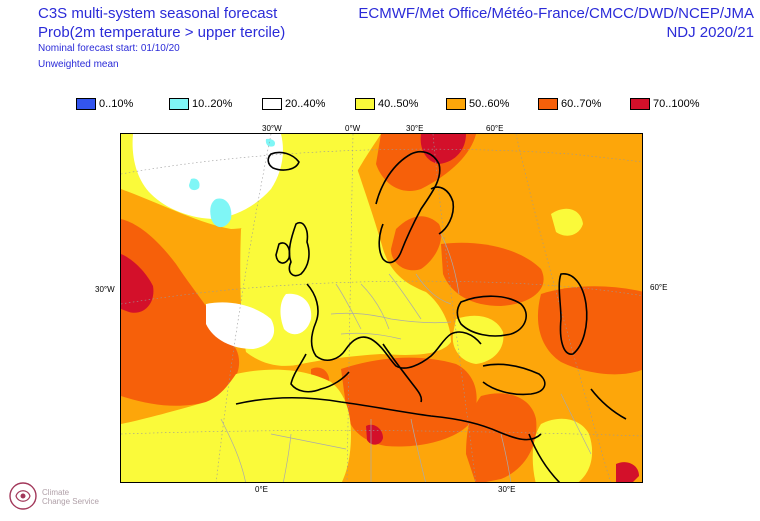 Image resolution: width=760 pixels, height=521 pixels. I want to click on region-60-70-scandinavia, so click(416, 243).